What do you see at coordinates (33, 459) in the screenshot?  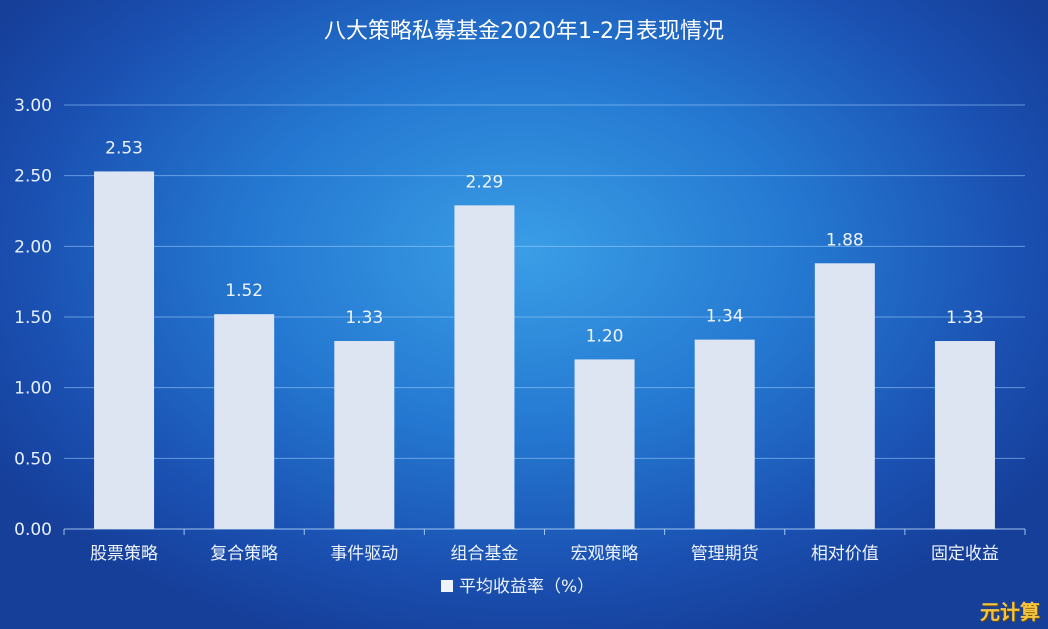 I see `y-tick-label: 0.50` at bounding box center [33, 459].